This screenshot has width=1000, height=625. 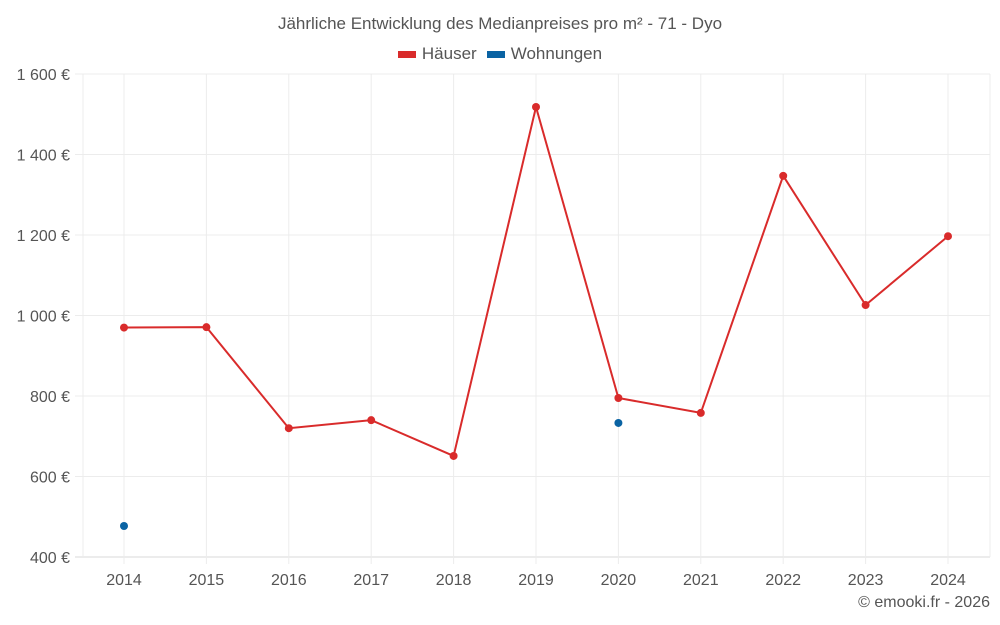 I want to click on x-tick-label: 2016, so click(x=289, y=580).